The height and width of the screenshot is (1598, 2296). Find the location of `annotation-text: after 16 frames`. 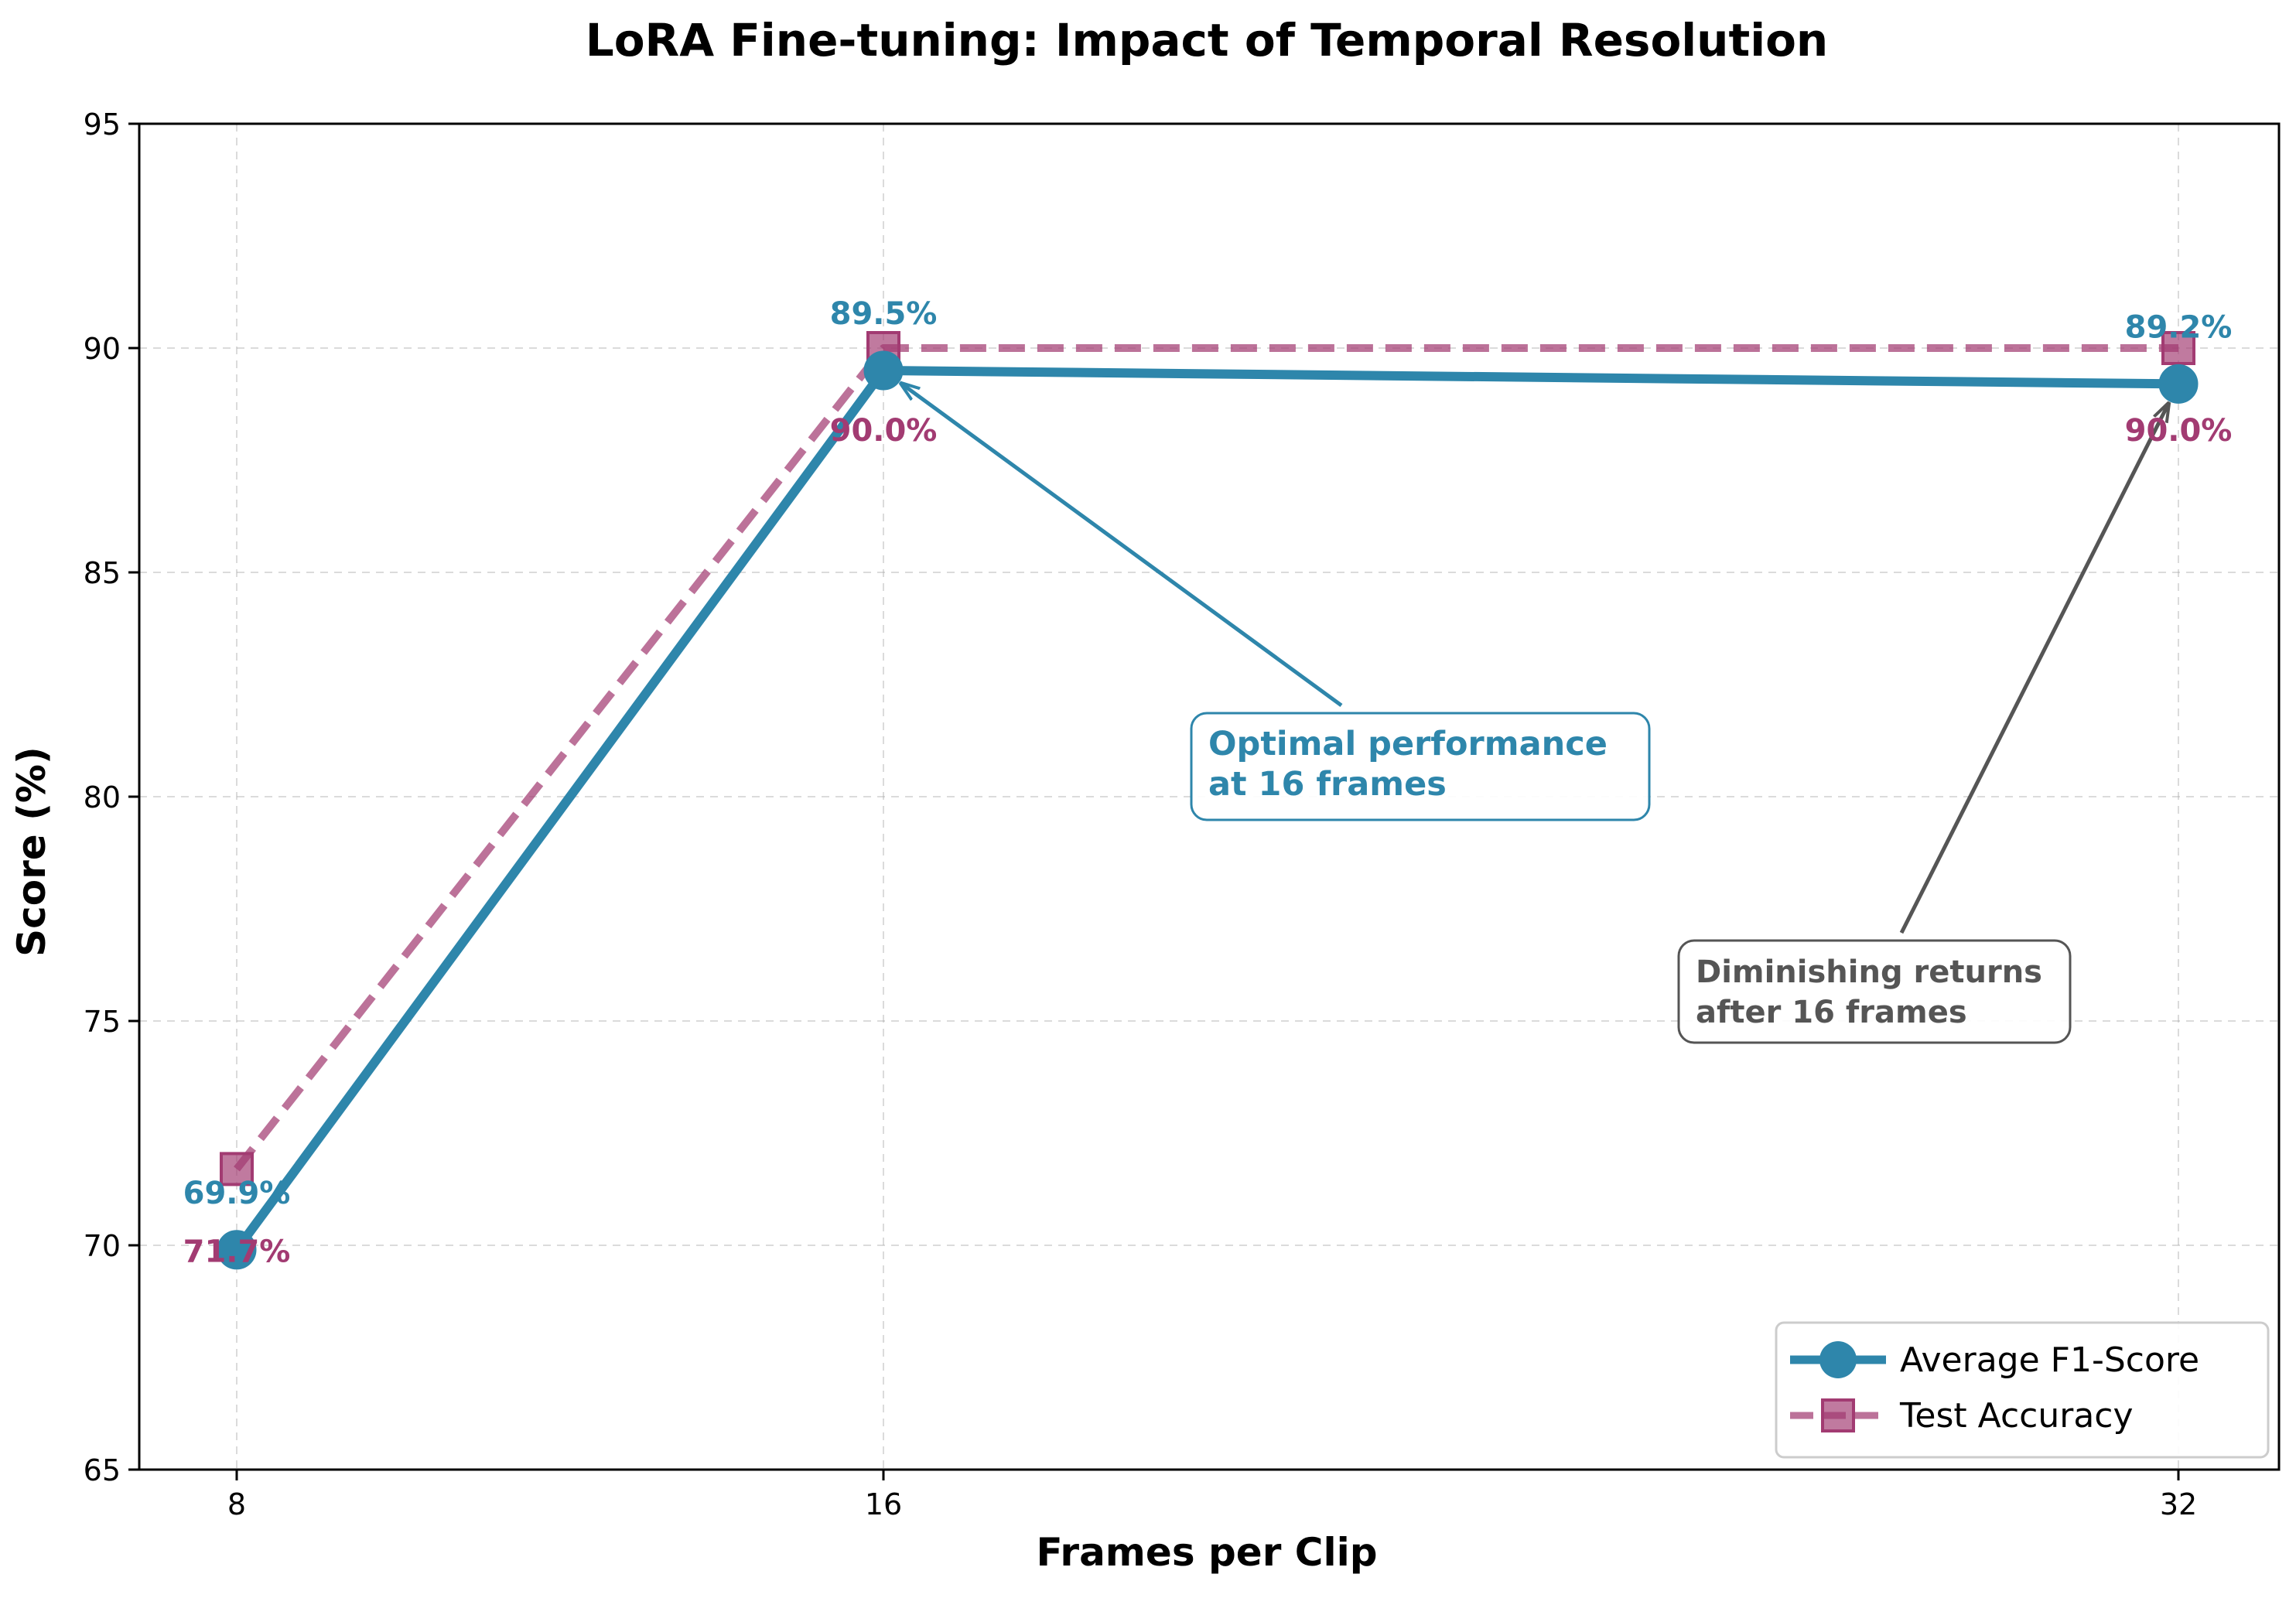

annotation-text: after 16 frames is located at coordinates (1831, 1012).